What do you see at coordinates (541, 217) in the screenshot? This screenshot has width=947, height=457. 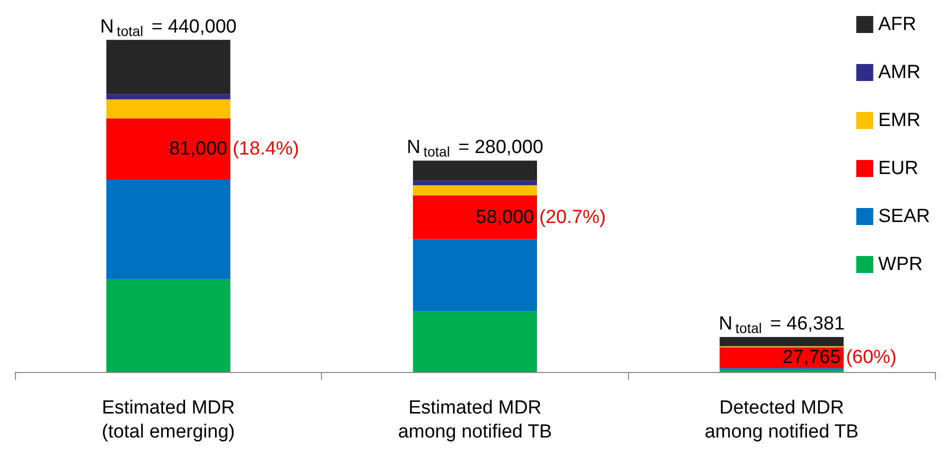 I see `data-label: 58,000 (20.7%)` at bounding box center [541, 217].